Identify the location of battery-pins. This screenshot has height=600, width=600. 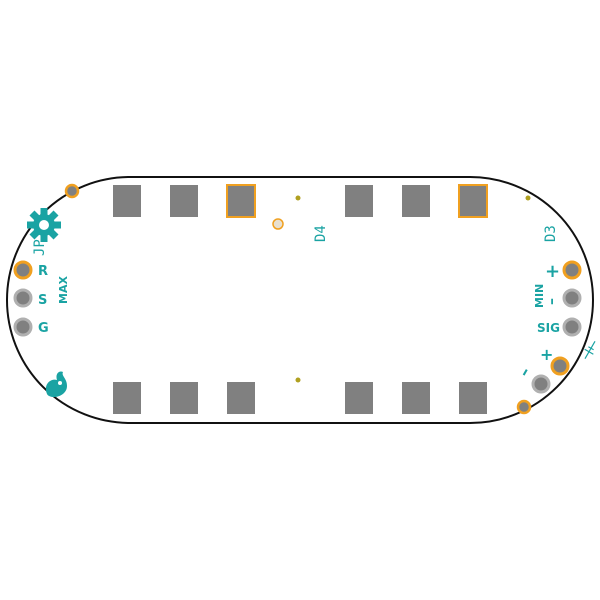
(550, 375).